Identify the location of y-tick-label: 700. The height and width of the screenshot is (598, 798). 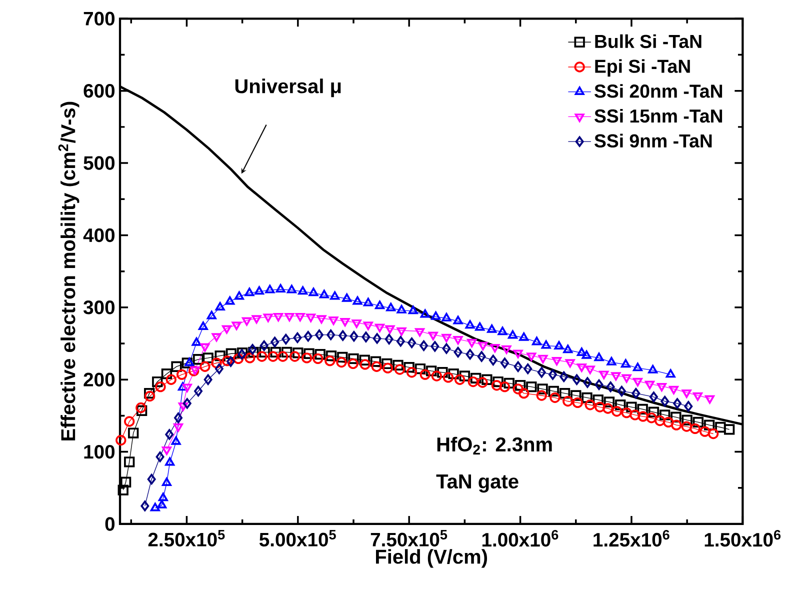
(99, 19).